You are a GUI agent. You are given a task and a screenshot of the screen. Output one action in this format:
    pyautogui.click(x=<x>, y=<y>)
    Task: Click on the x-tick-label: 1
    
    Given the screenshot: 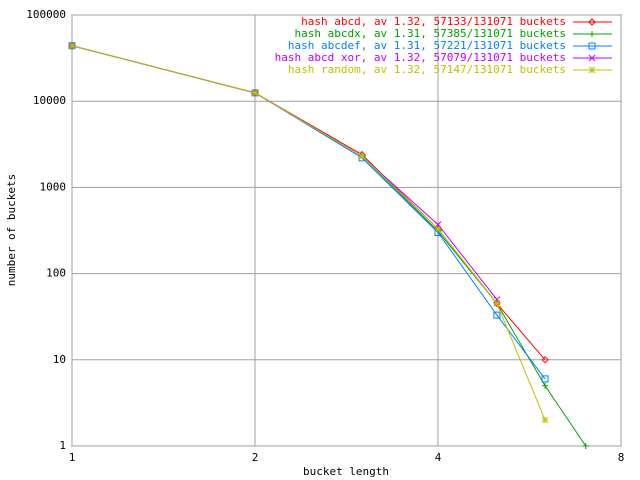 What is the action you would take?
    pyautogui.click(x=72, y=457)
    